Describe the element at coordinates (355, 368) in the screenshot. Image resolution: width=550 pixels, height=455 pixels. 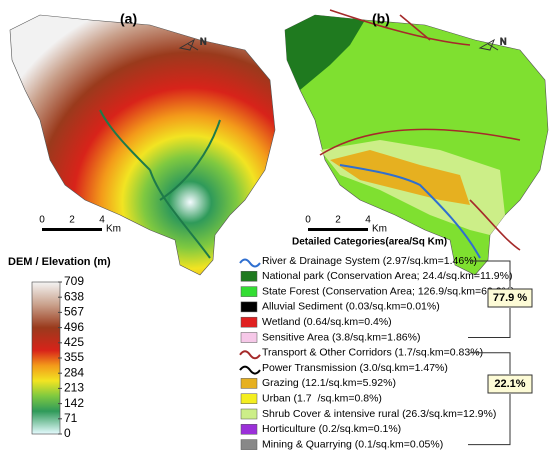
I see `legend-label: Power Transmission (3.0/sq.km=1.47%)` at that location.